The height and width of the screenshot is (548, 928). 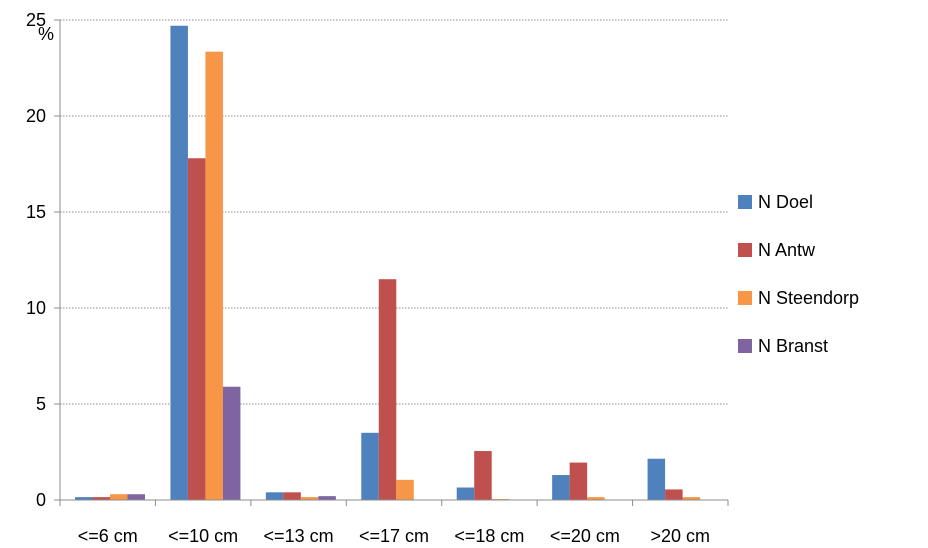 I want to click on legend-item: N Steendorp, so click(x=798, y=298).